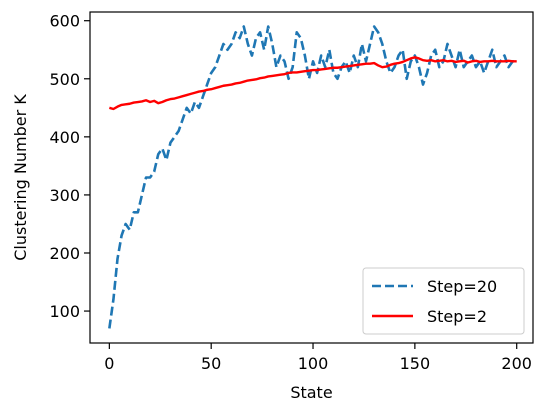 Image resolution: width=550 pixels, height=408 pixels. Describe the element at coordinates (64, 253) in the screenshot. I see `y-tick-label: 200` at that location.